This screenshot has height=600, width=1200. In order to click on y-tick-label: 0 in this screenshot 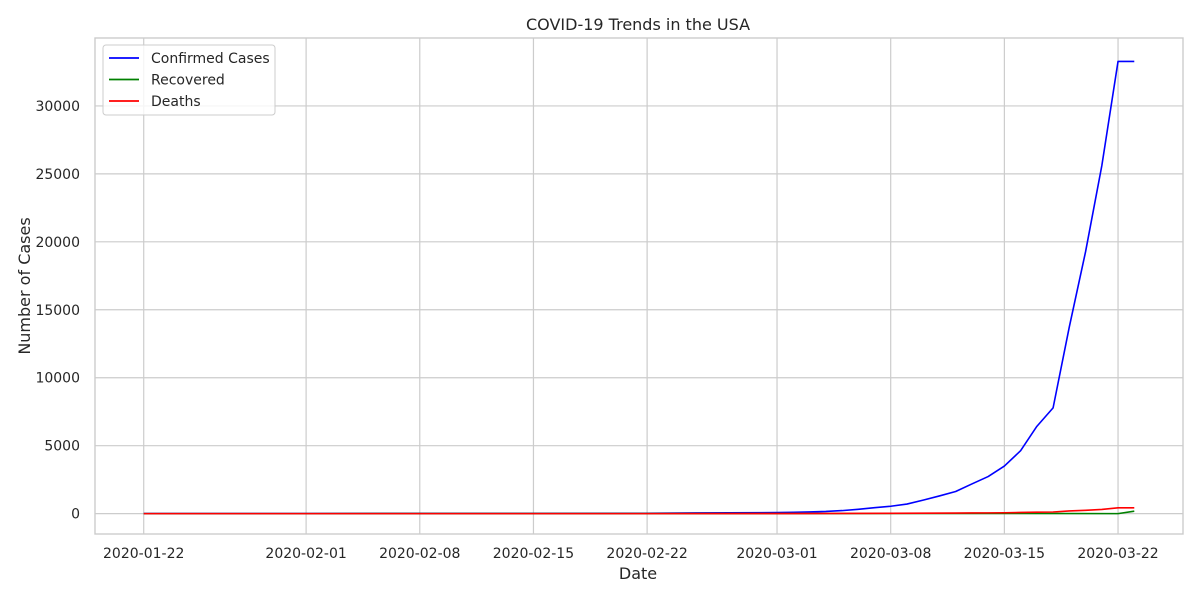, I will do `click(75, 515)`.